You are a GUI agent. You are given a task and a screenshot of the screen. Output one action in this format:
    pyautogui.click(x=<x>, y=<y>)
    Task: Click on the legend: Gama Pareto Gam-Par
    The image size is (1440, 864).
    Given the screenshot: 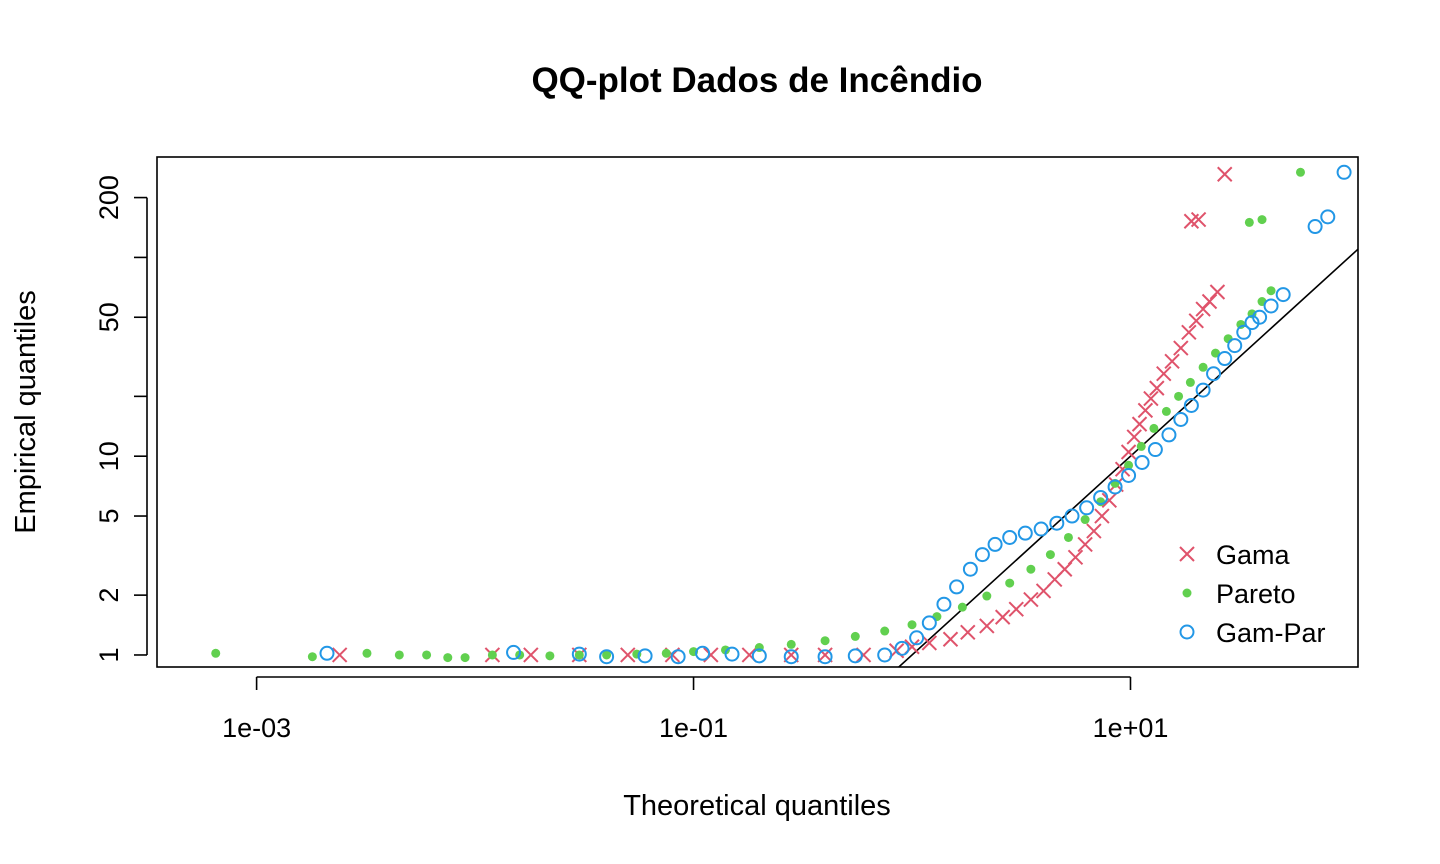 What is the action you would take?
    pyautogui.click(x=1252, y=594)
    